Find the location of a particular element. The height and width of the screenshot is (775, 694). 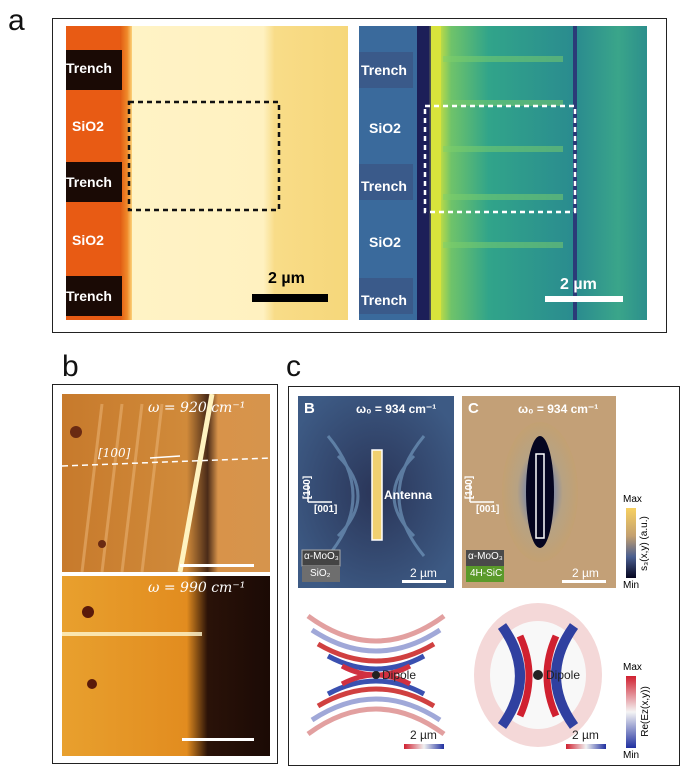

c-sim-right-scalebar: 2 µm is located at coordinates (585, 735).